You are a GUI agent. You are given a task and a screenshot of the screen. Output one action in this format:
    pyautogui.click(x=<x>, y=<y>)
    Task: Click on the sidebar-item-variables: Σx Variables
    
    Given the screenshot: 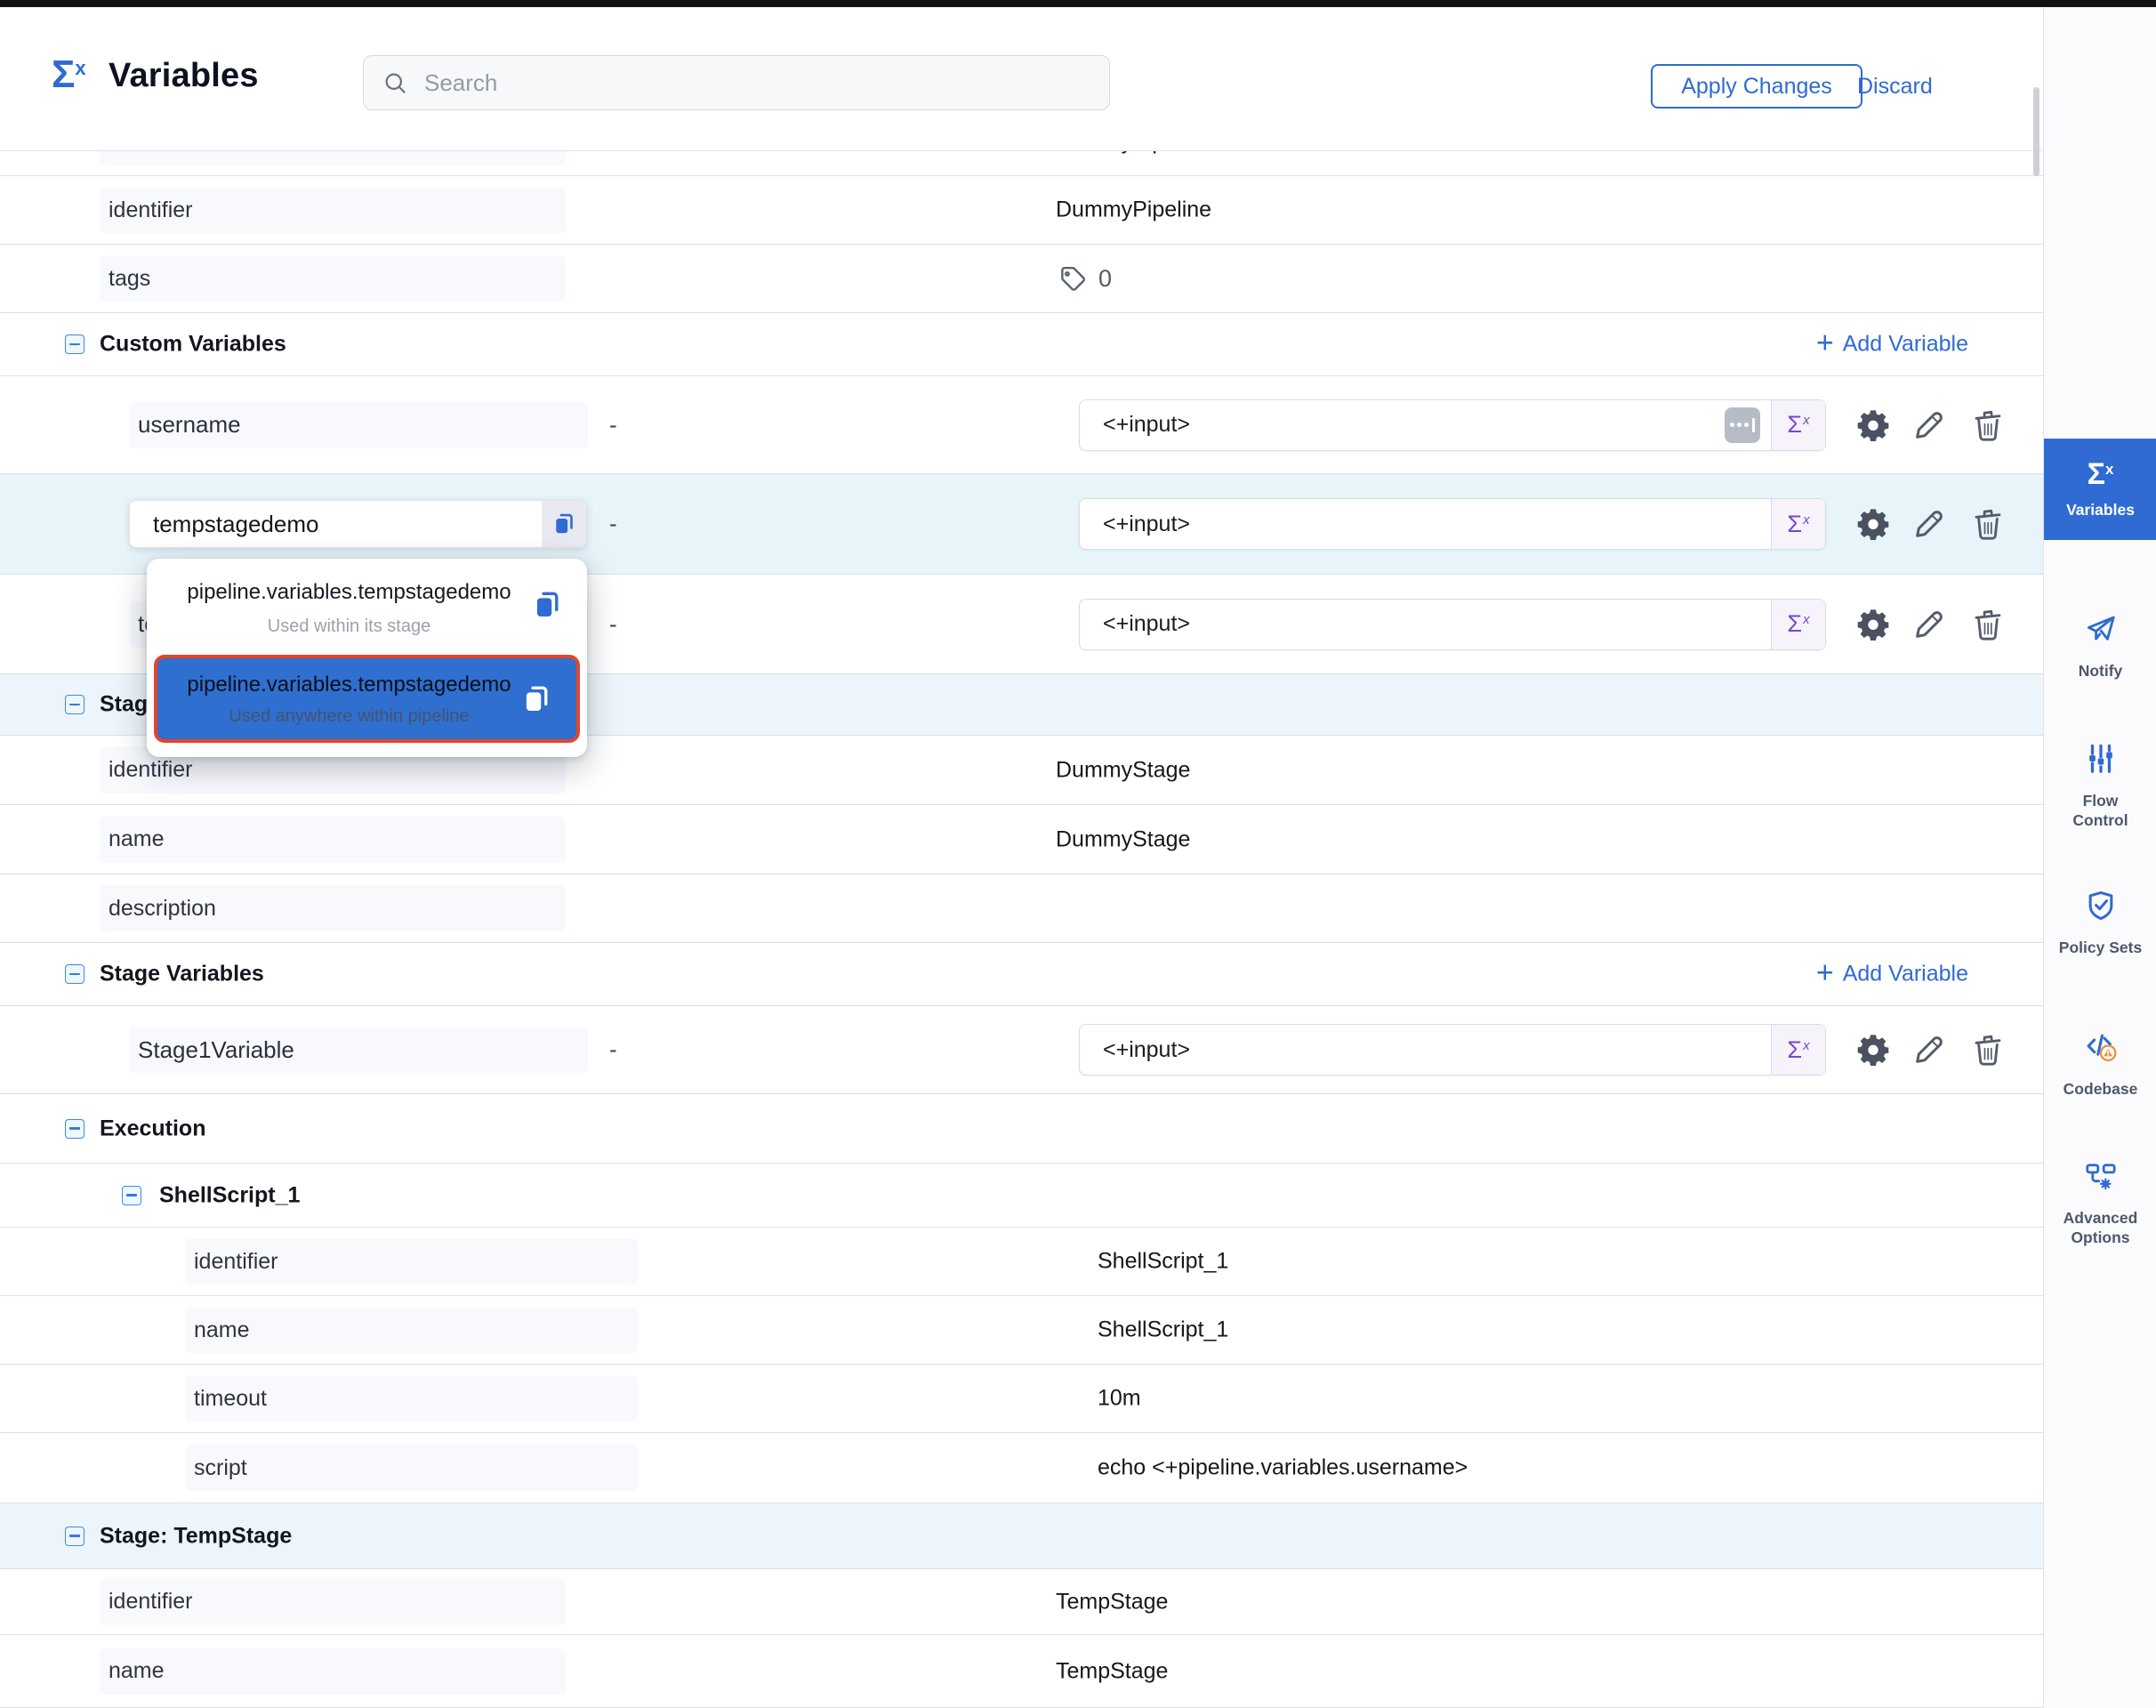 What is the action you would take?
    pyautogui.click(x=2100, y=489)
    